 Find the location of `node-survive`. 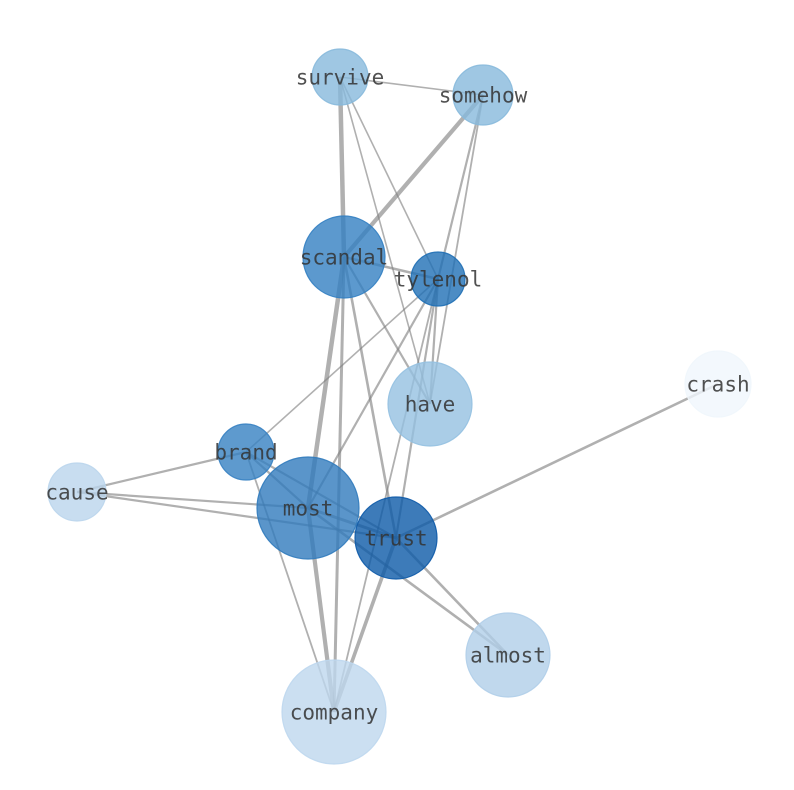

node-survive is located at coordinates (340, 77).